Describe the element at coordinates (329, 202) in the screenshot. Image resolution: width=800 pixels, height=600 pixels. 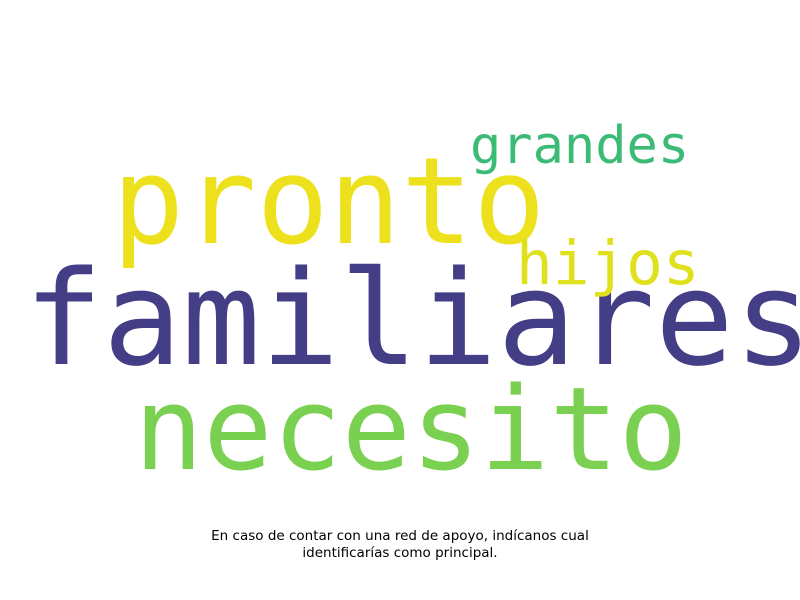
I see `word-pronto: pronto` at that location.